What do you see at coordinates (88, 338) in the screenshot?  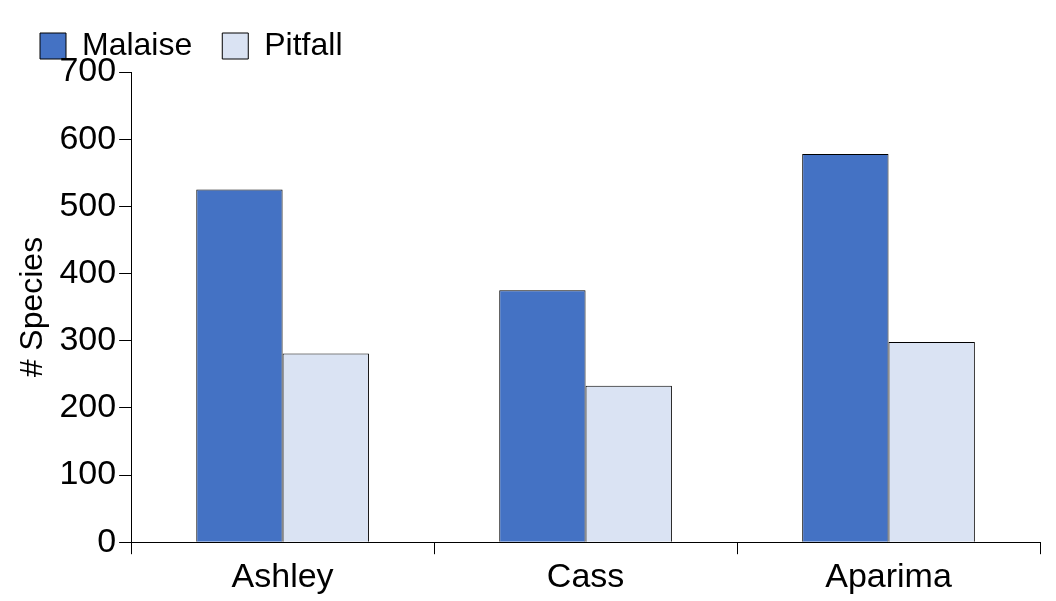 I see `y-tick-label: 300` at bounding box center [88, 338].